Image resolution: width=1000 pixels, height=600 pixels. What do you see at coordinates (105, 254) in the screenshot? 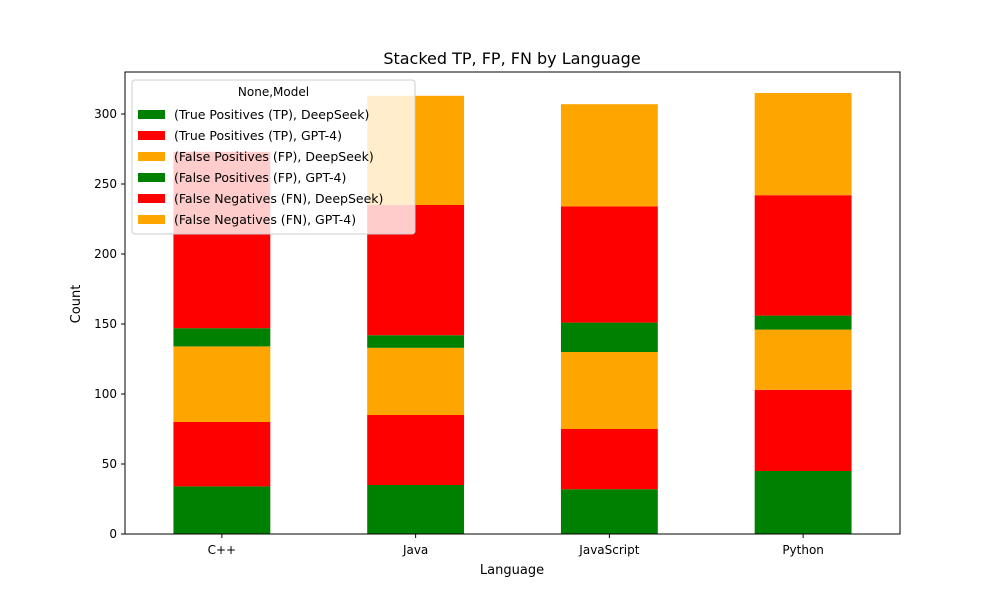
I see `y-tick-label-5: 200` at bounding box center [105, 254].